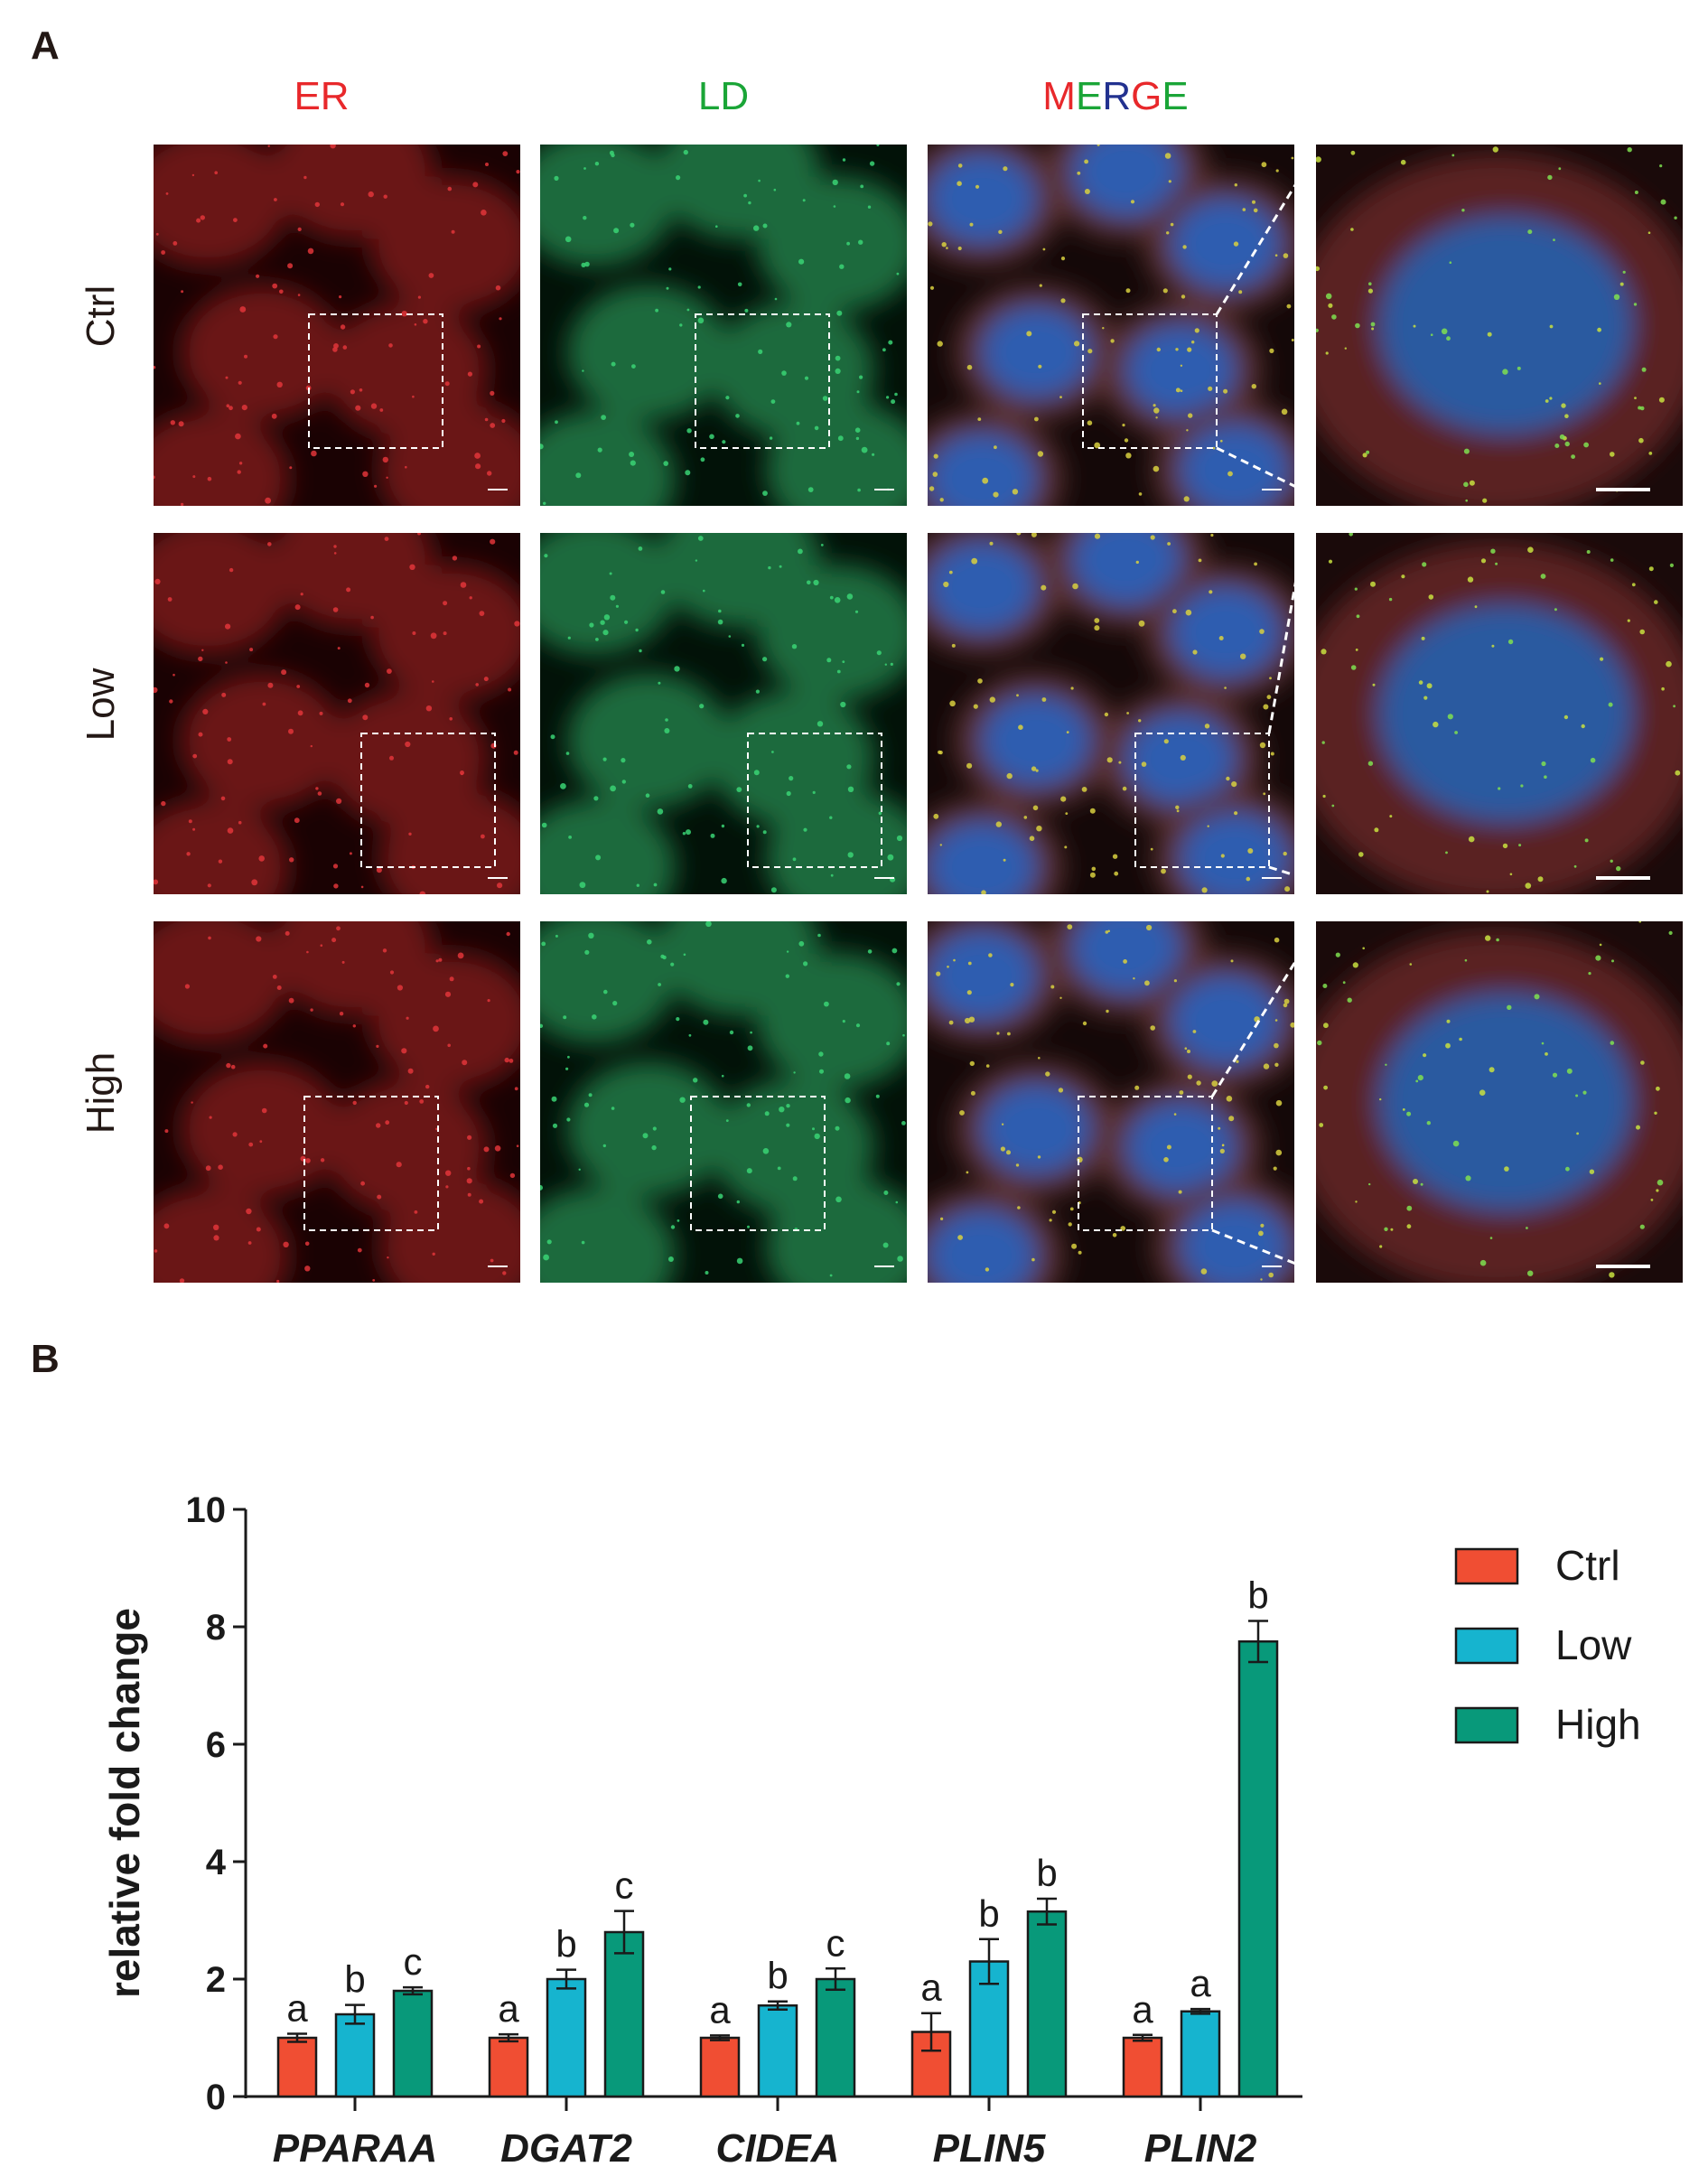 This screenshot has height=2176, width=1708. Describe the element at coordinates (216, 2098) in the screenshot. I see `y-tick-label: 0` at that location.